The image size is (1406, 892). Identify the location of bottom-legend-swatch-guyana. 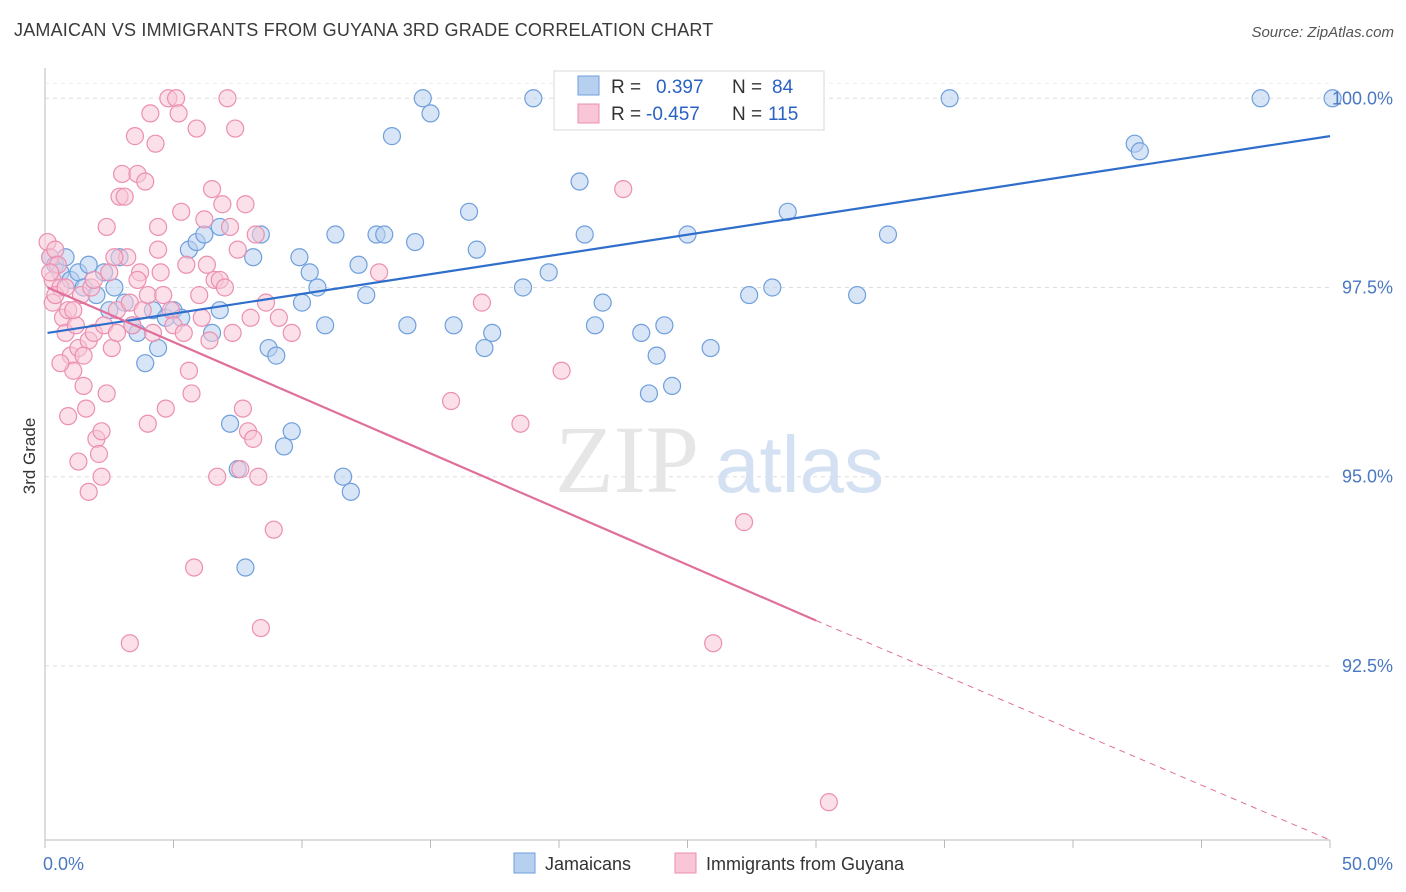
(685, 863).